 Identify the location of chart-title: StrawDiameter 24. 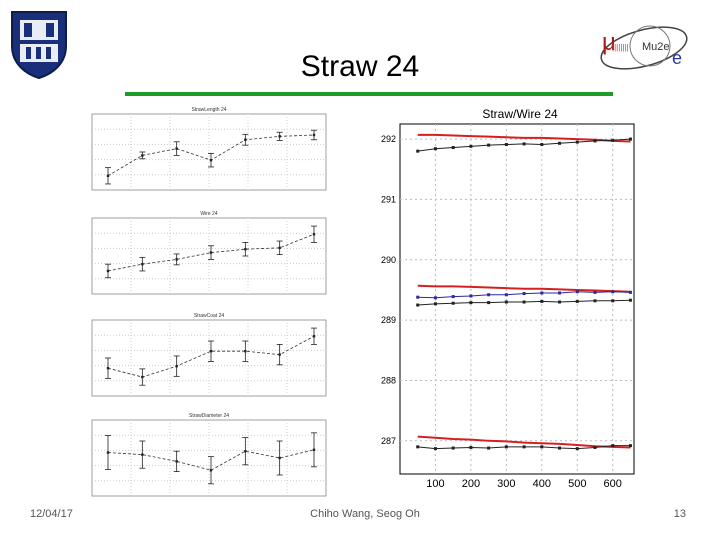
(209, 416).